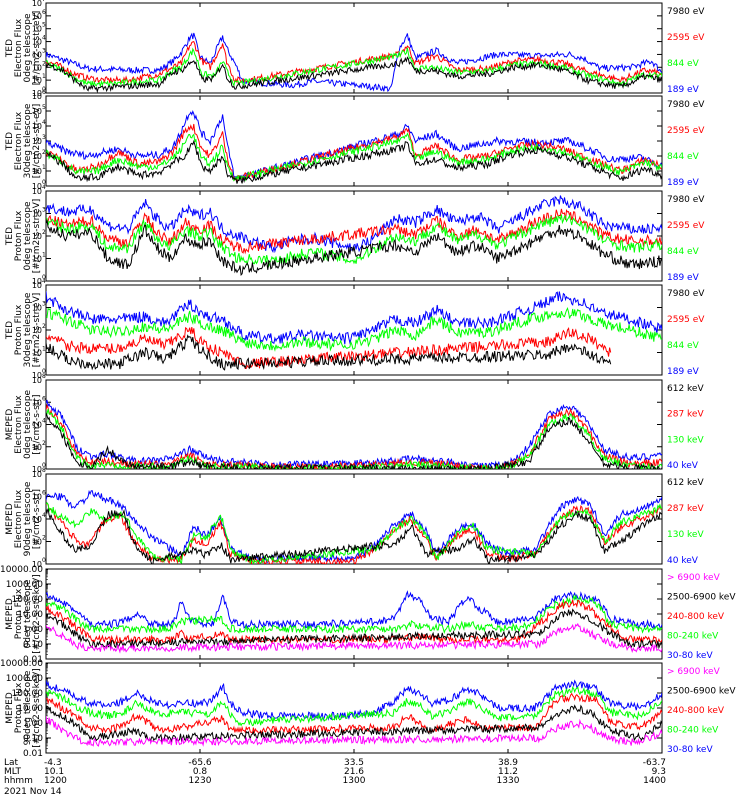 Image resolution: width=750 pixels, height=800 pixels. Describe the element at coordinates (685, 509) in the screenshot. I see `legend-entry: 287 keV` at that location.